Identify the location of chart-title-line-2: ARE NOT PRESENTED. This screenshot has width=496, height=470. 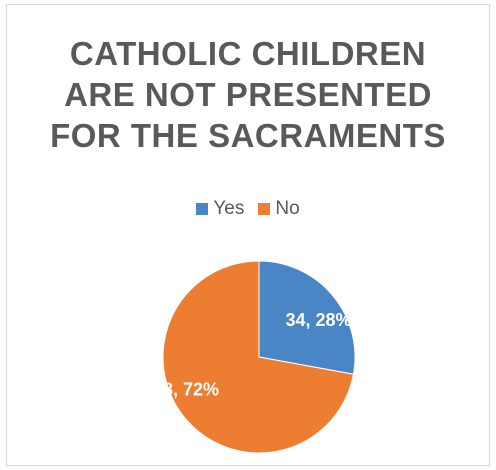
(248, 94).